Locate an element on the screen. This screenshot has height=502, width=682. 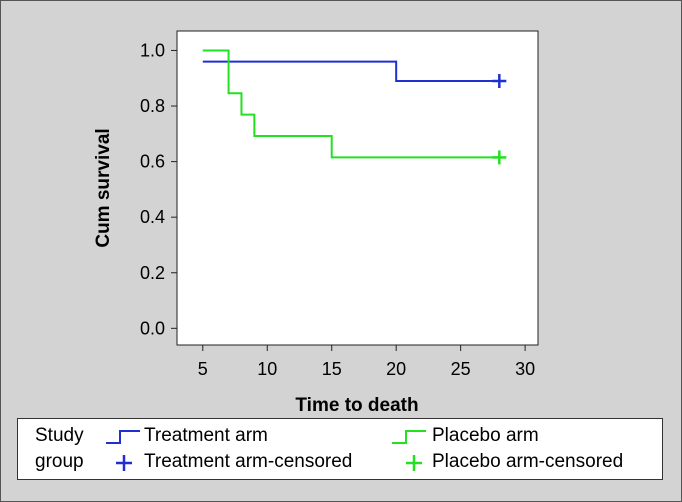
y-tick-label: 0.4 is located at coordinates (152, 217).